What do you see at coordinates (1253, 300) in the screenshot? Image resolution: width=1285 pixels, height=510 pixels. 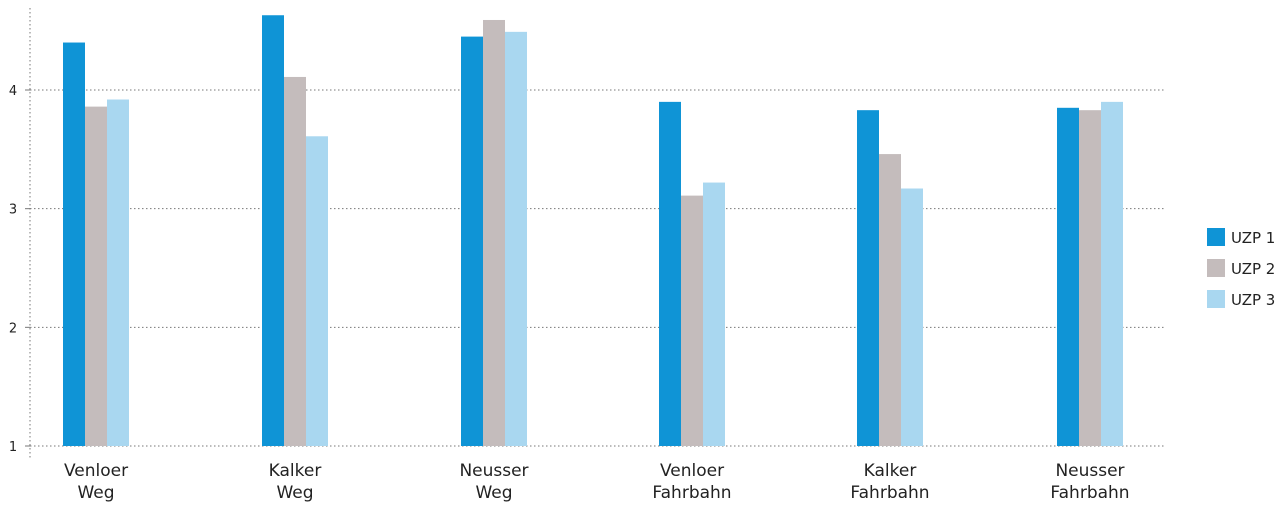 I see `legend-label: UZP 3` at bounding box center [1253, 300].